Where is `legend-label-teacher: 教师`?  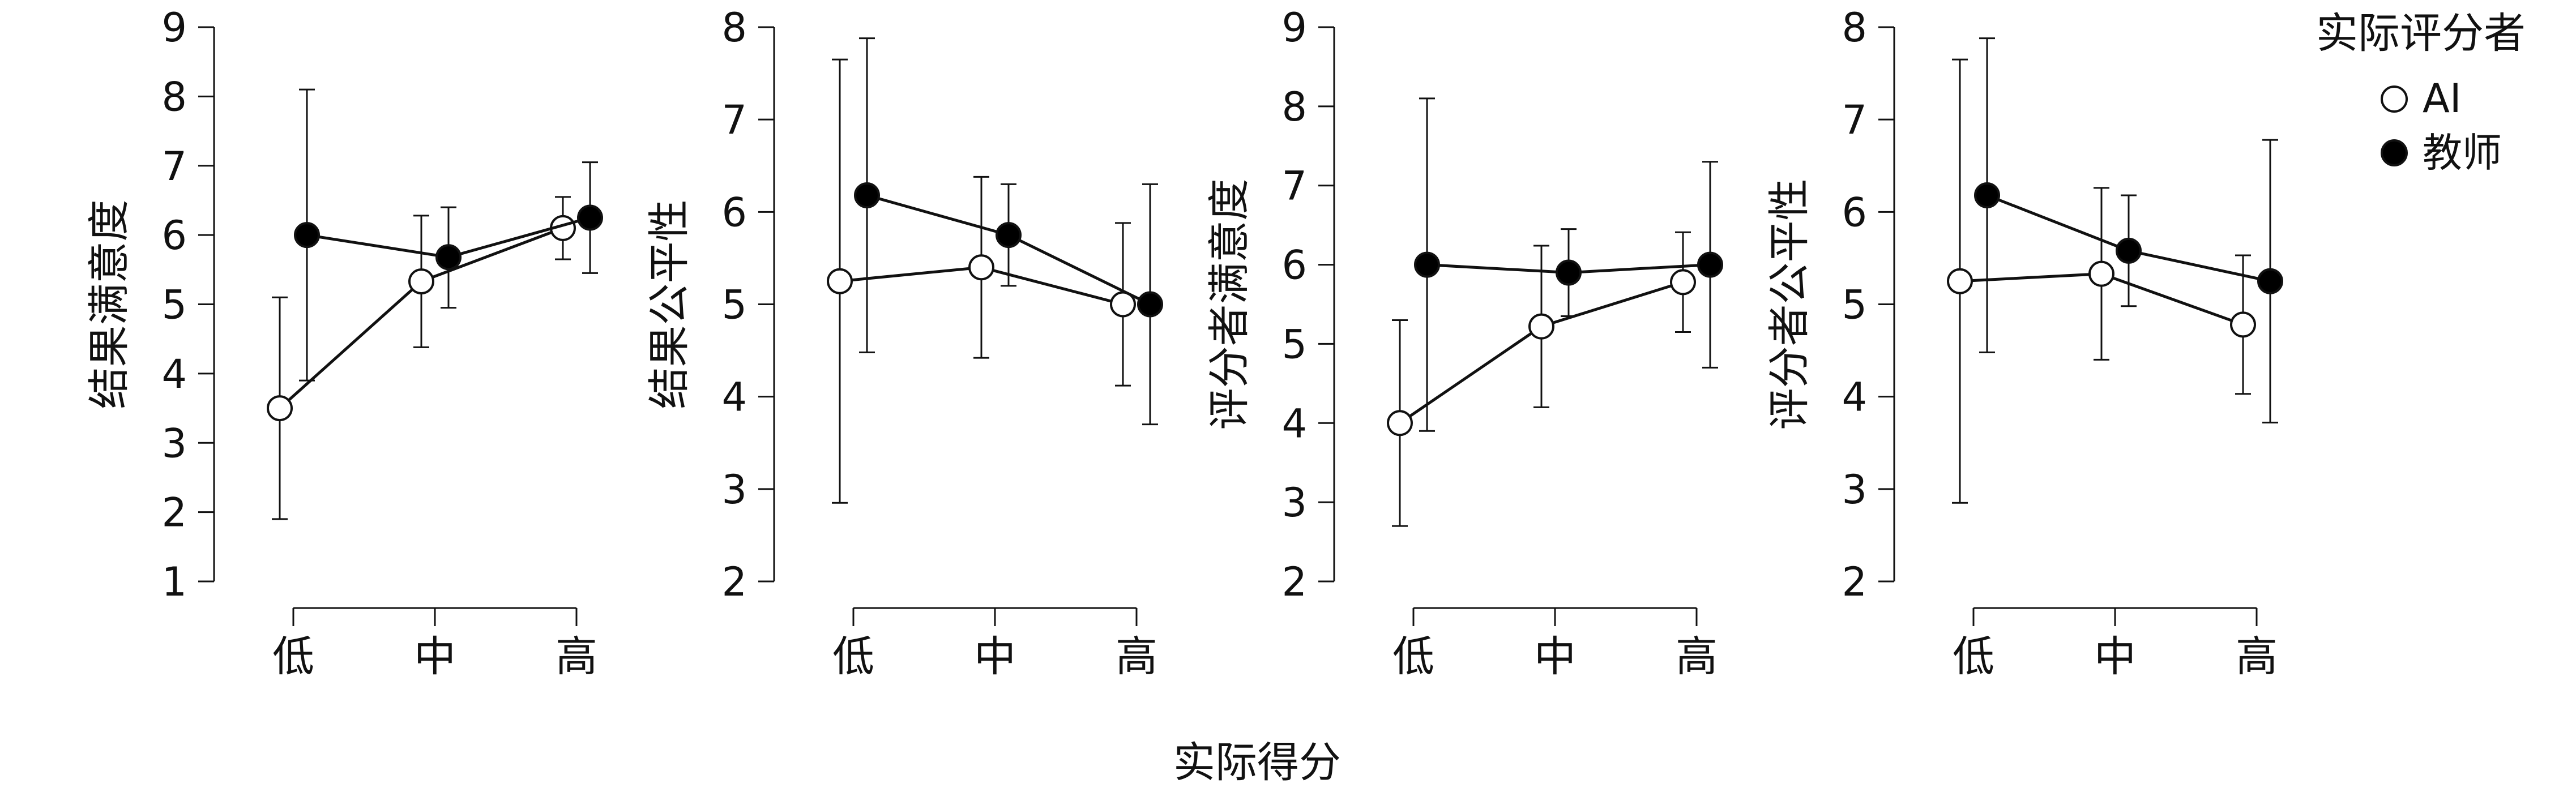 legend-label-teacher: 教师 is located at coordinates (2462, 153).